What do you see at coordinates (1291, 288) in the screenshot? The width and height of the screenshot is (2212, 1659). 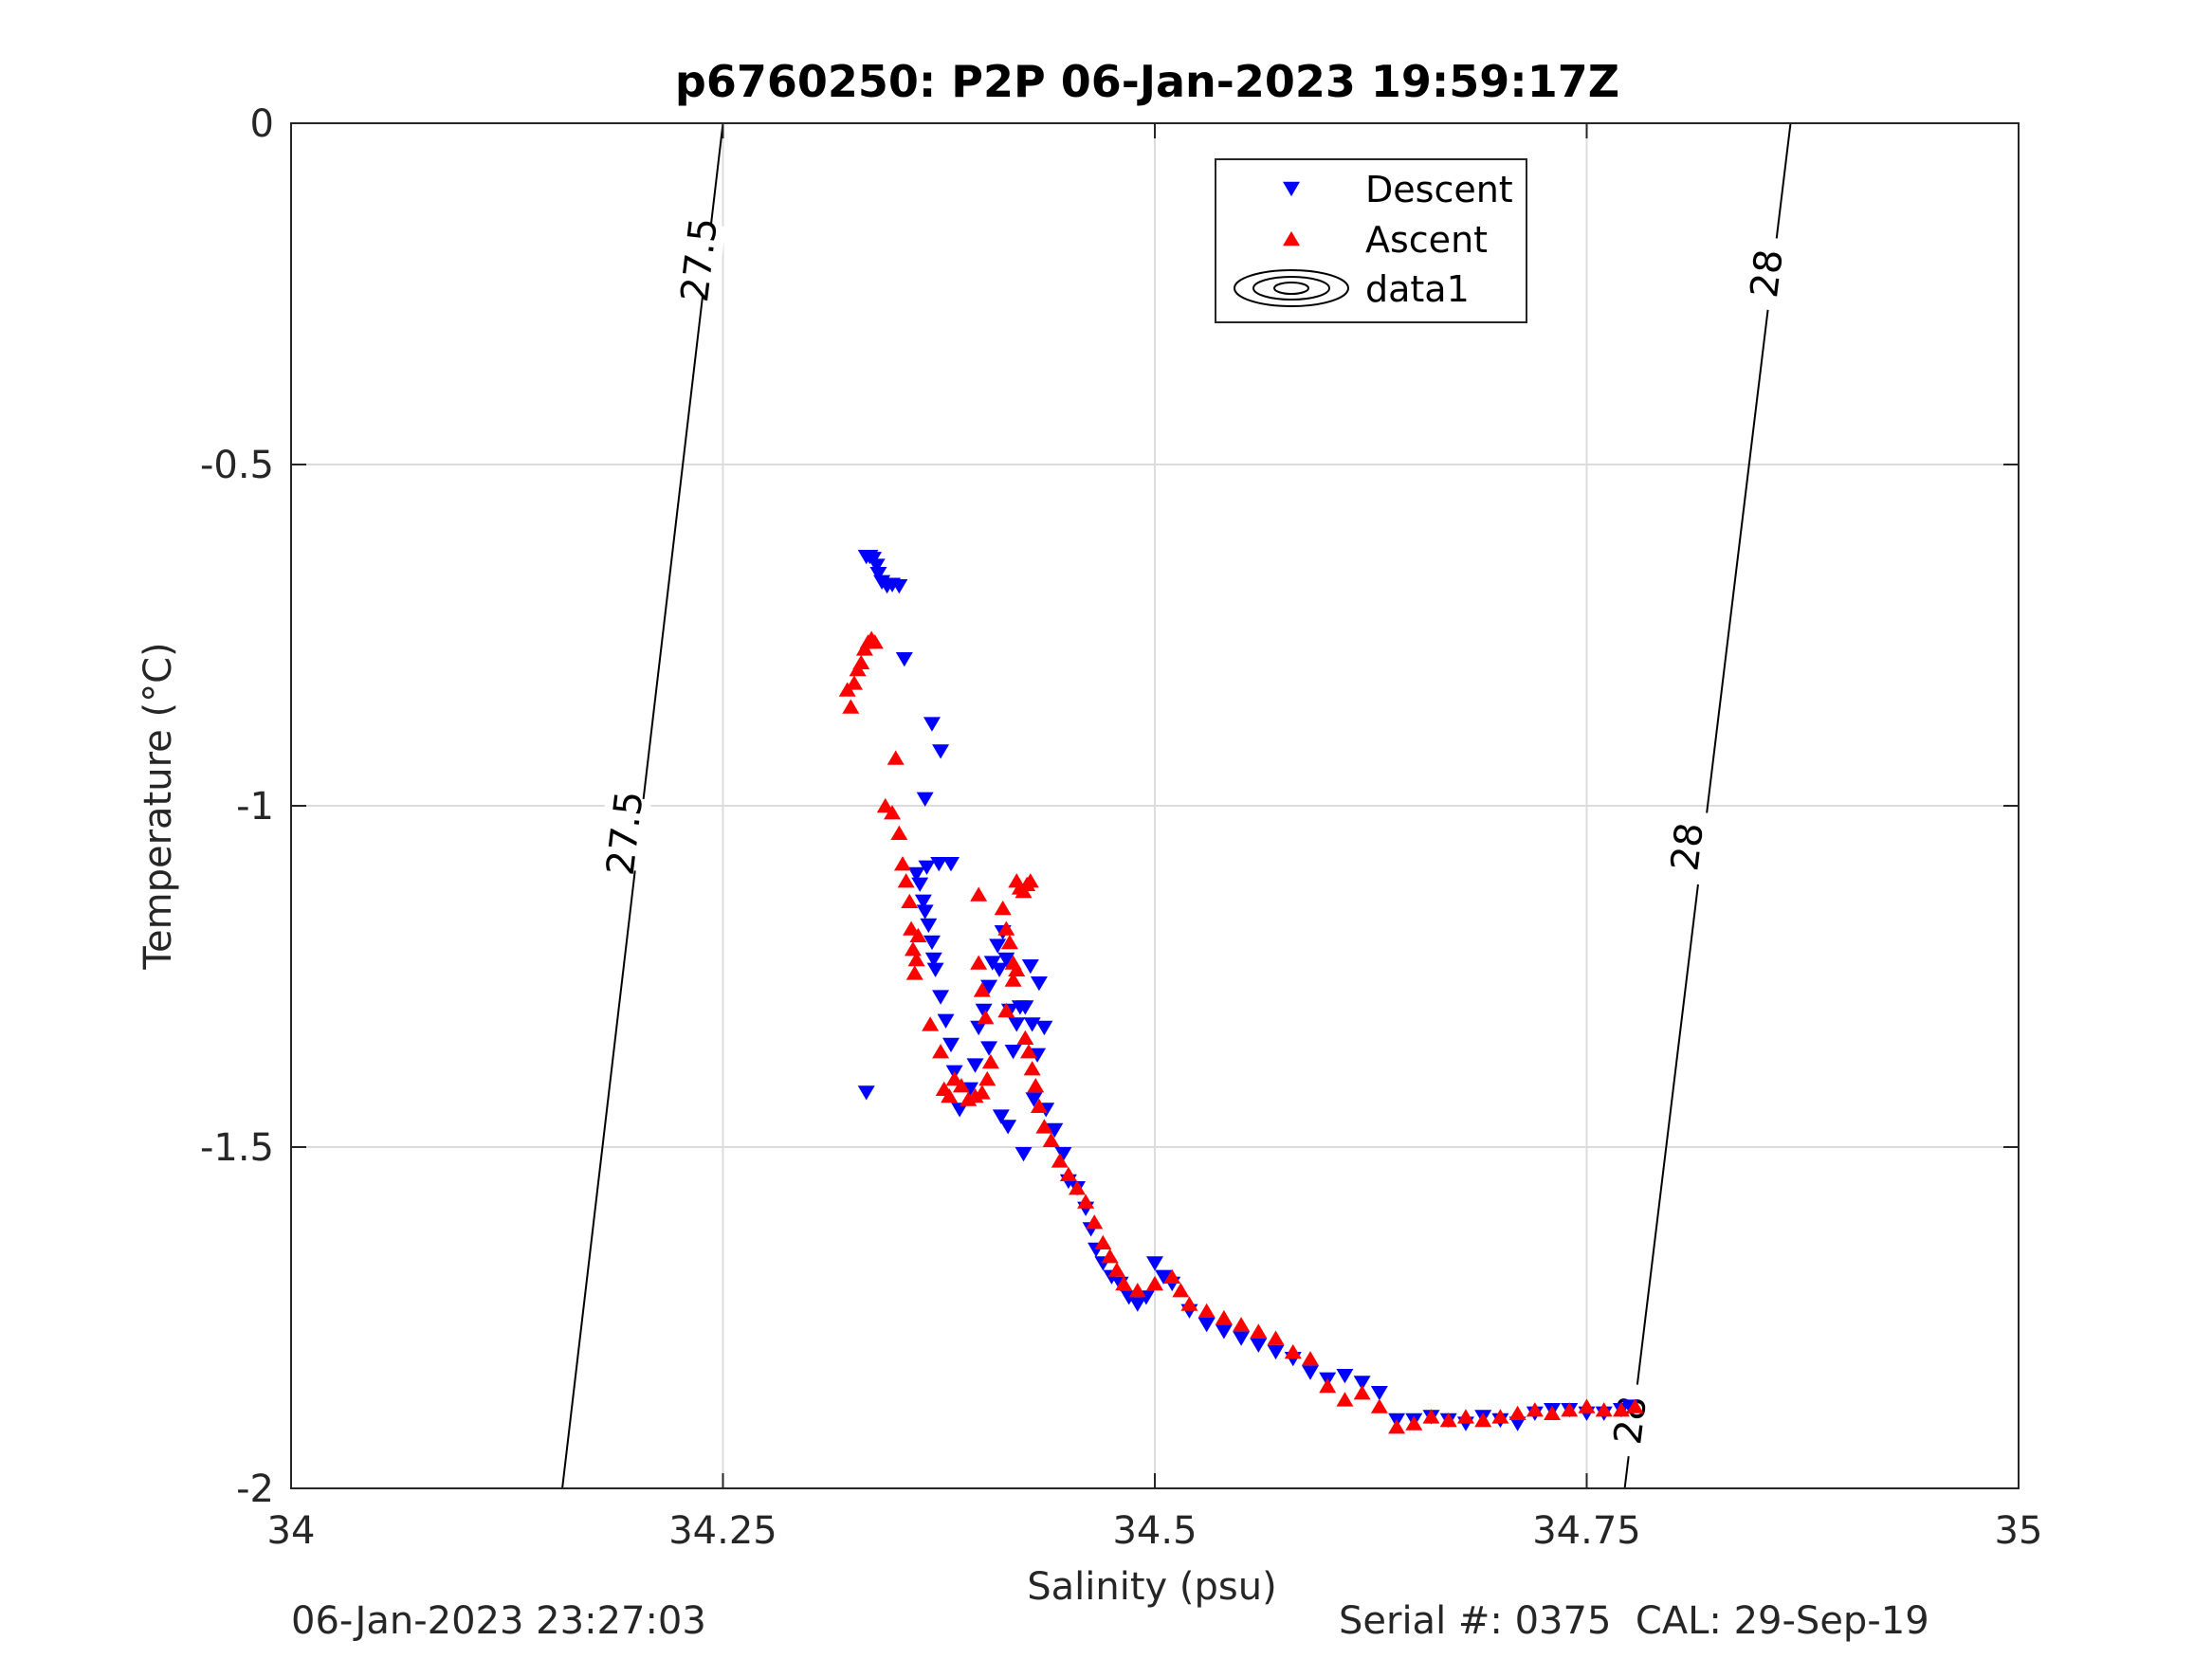 I see `legend-contour-icon` at bounding box center [1291, 288].